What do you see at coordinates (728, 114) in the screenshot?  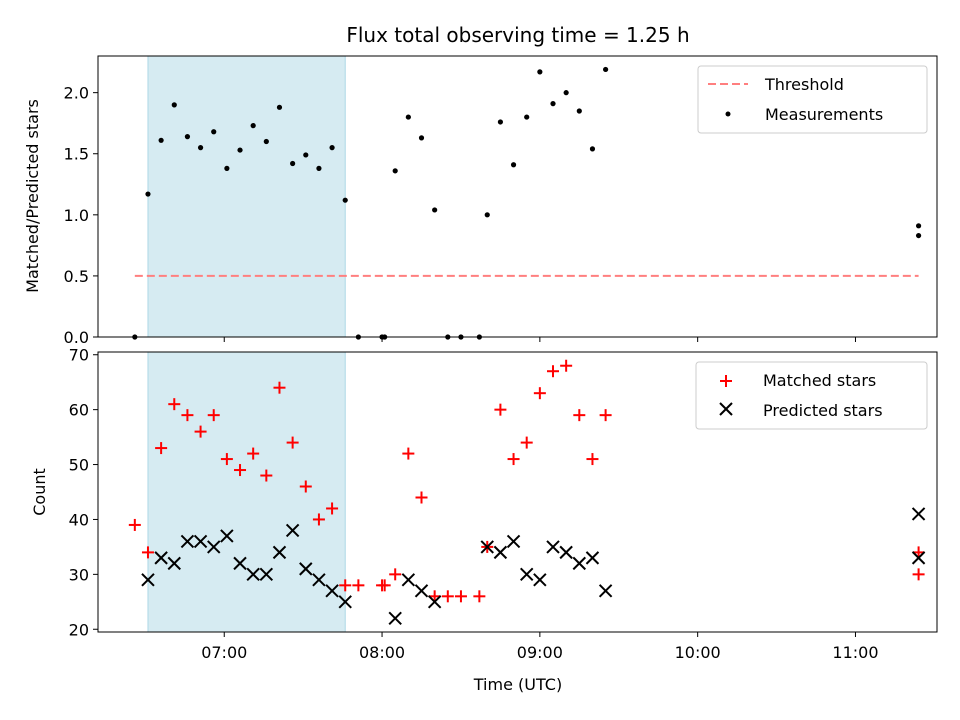 I see `measurements-legend-swatch` at bounding box center [728, 114].